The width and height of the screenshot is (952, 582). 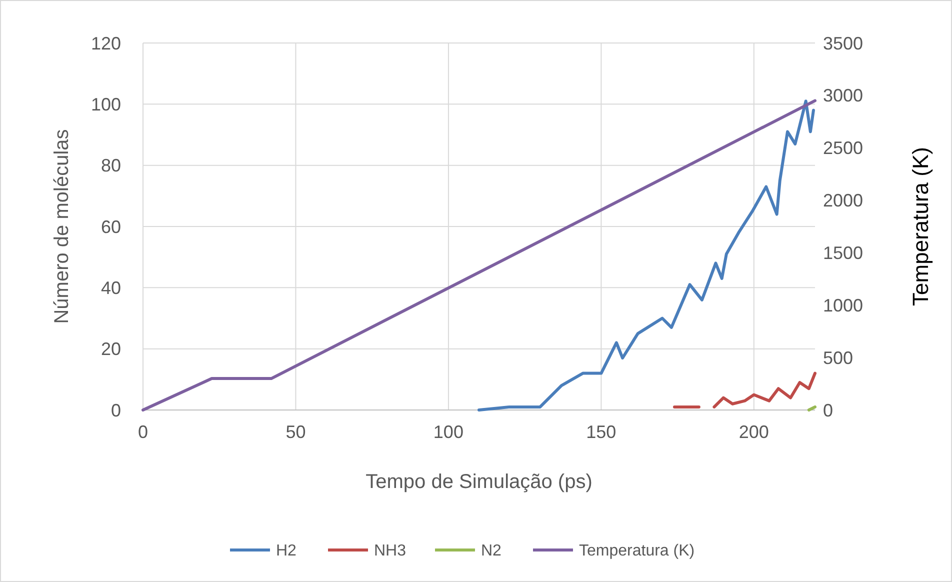 What do you see at coordinates (115, 410) in the screenshot?
I see `y-tick-label: 0` at bounding box center [115, 410].